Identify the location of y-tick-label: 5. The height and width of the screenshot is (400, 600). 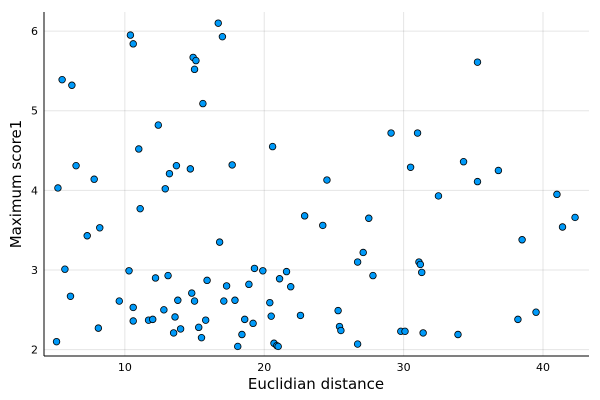
(34, 111).